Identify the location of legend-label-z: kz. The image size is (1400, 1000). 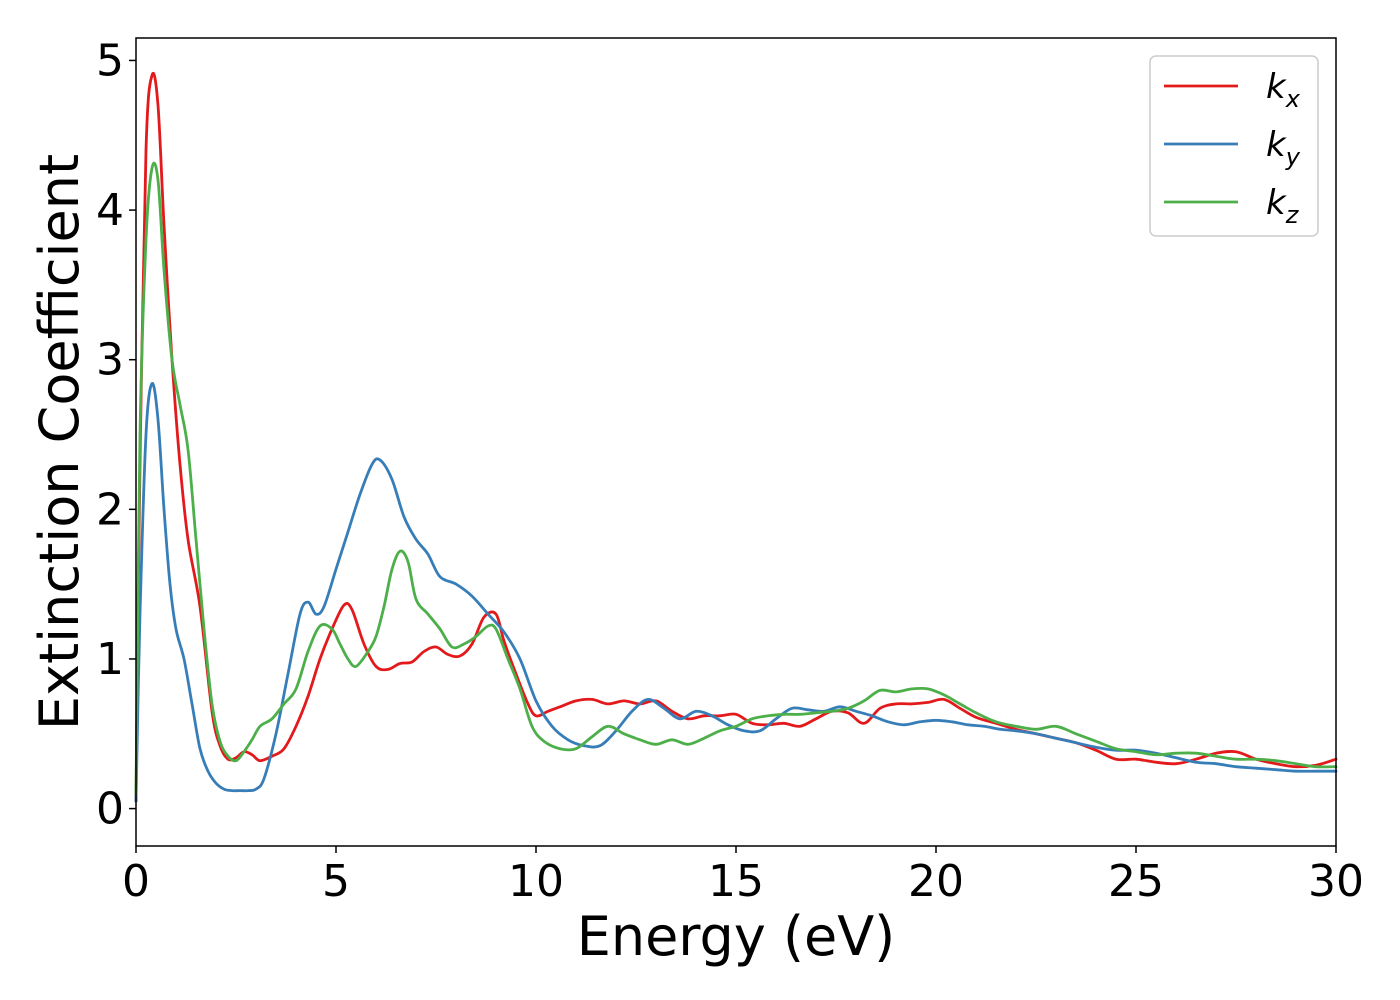
(1283, 206).